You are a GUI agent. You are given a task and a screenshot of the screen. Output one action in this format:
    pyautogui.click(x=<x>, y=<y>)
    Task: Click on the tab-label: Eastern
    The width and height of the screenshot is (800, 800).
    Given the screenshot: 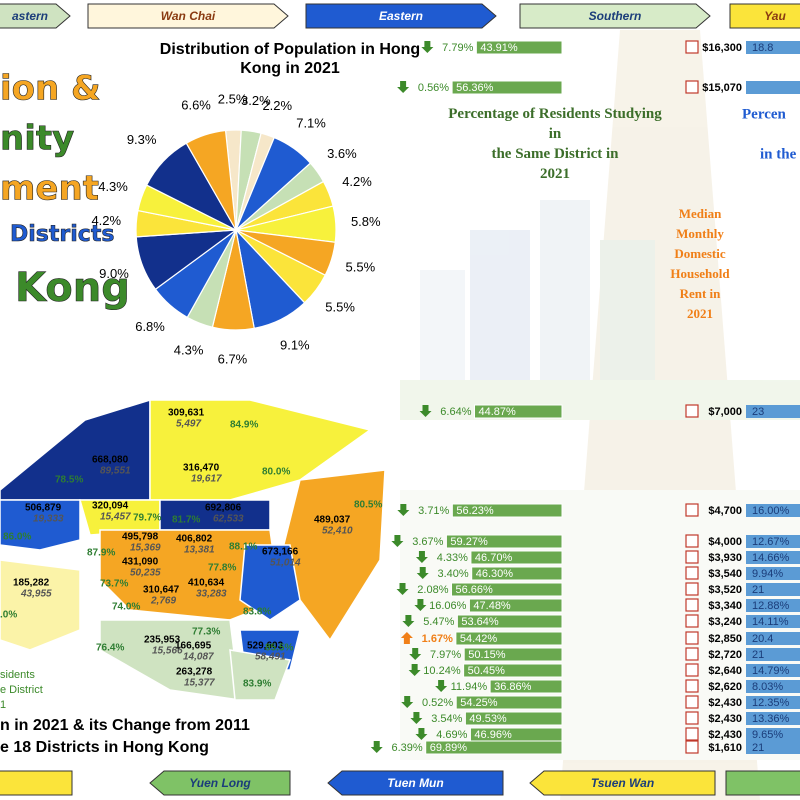 What is the action you would take?
    pyautogui.click(x=401, y=16)
    